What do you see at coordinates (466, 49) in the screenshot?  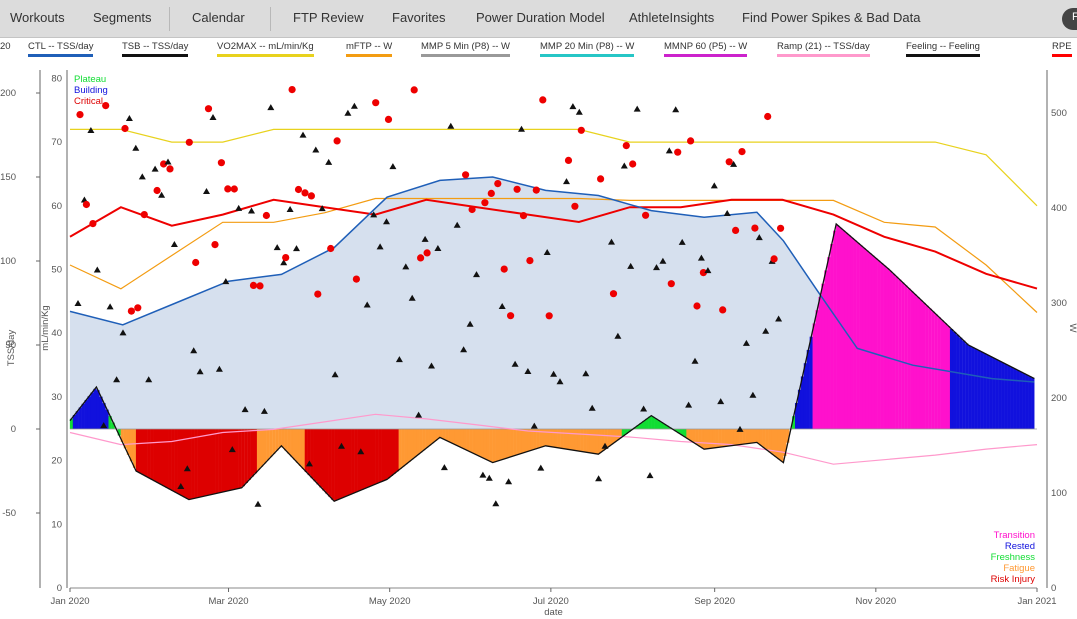 I see `legend-mmp5: MMP 5 Min (P8) -- W` at bounding box center [466, 49].